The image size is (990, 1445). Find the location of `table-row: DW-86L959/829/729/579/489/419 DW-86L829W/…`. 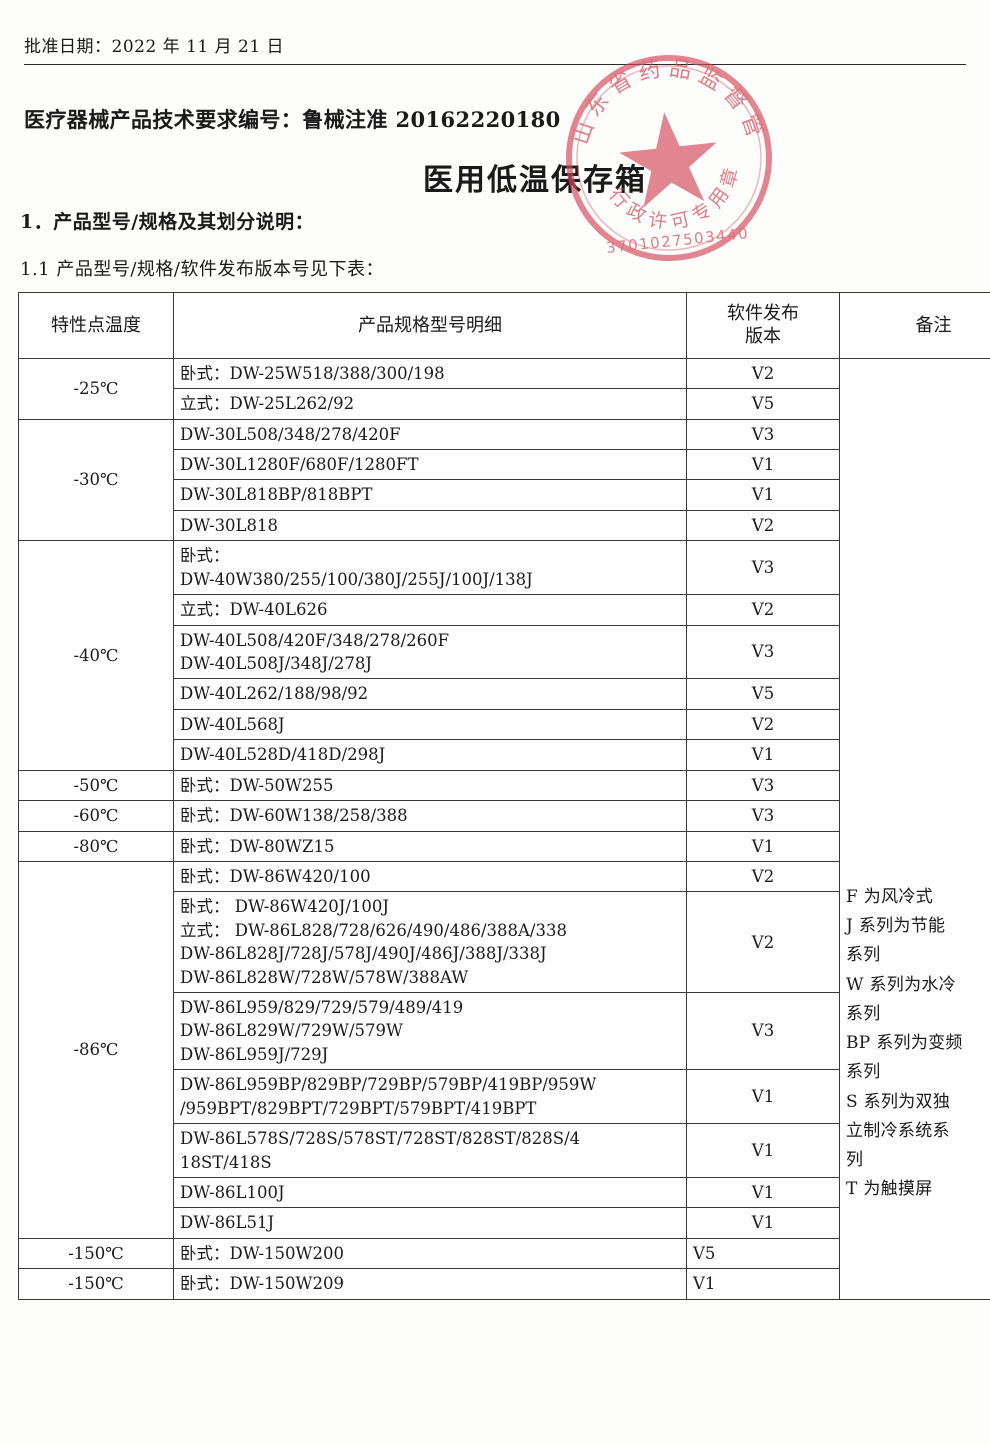

table-row: DW-86L959/829/729/579/489/419 DW-86L829W/… is located at coordinates (504, 1031).